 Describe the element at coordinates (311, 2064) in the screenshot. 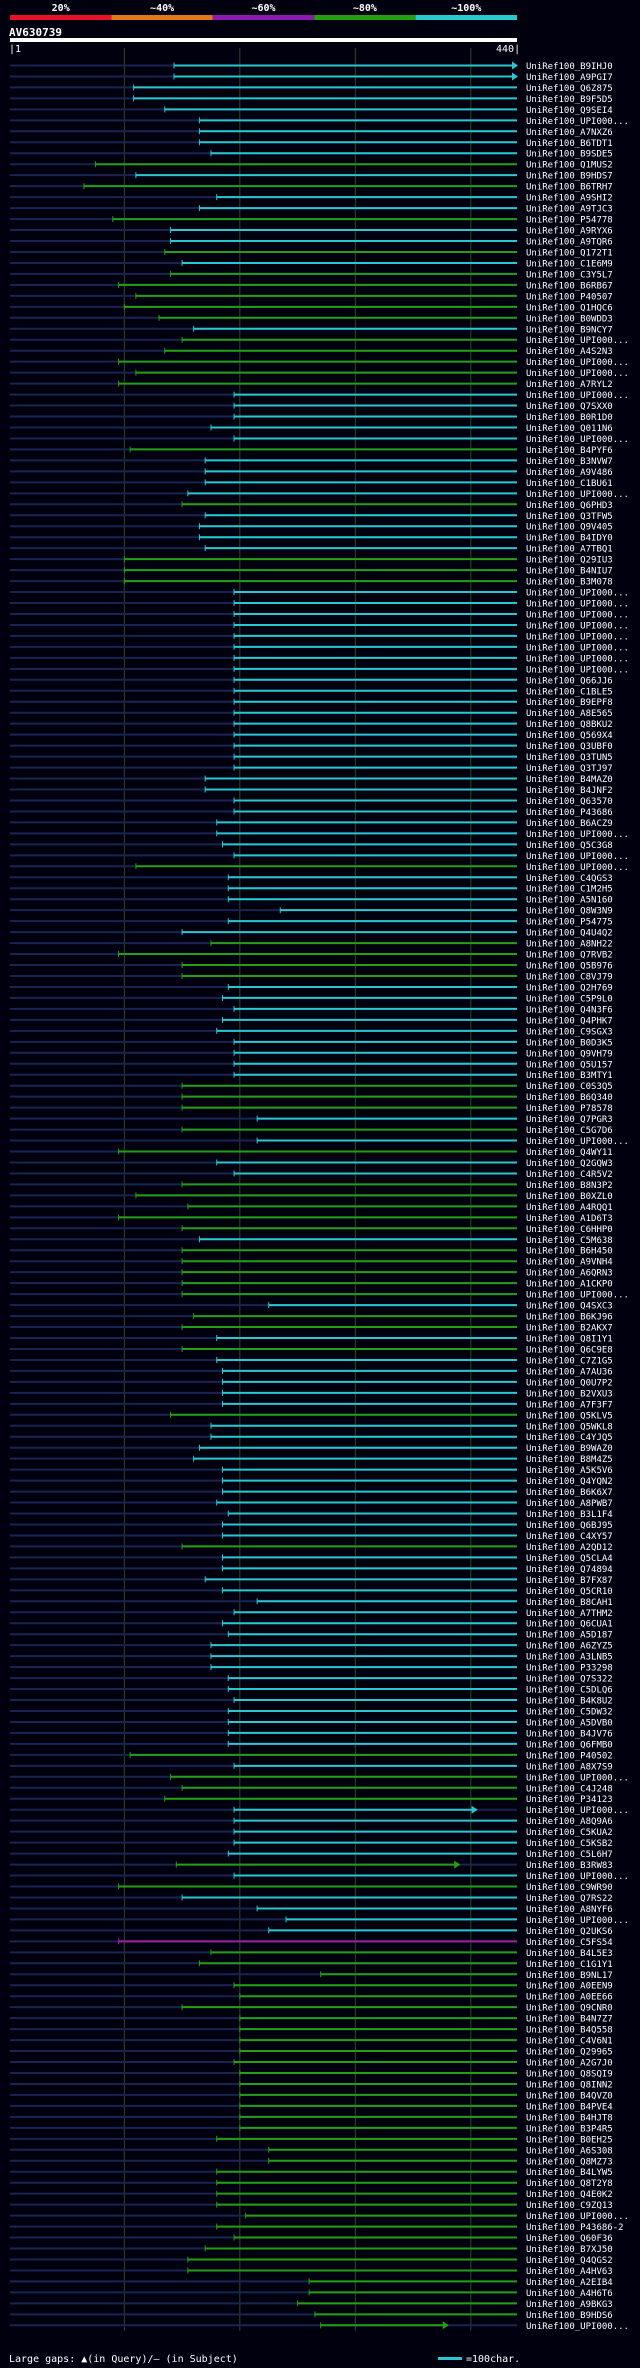

I see `hit-row: UniRef100_A2G7J0` at that location.